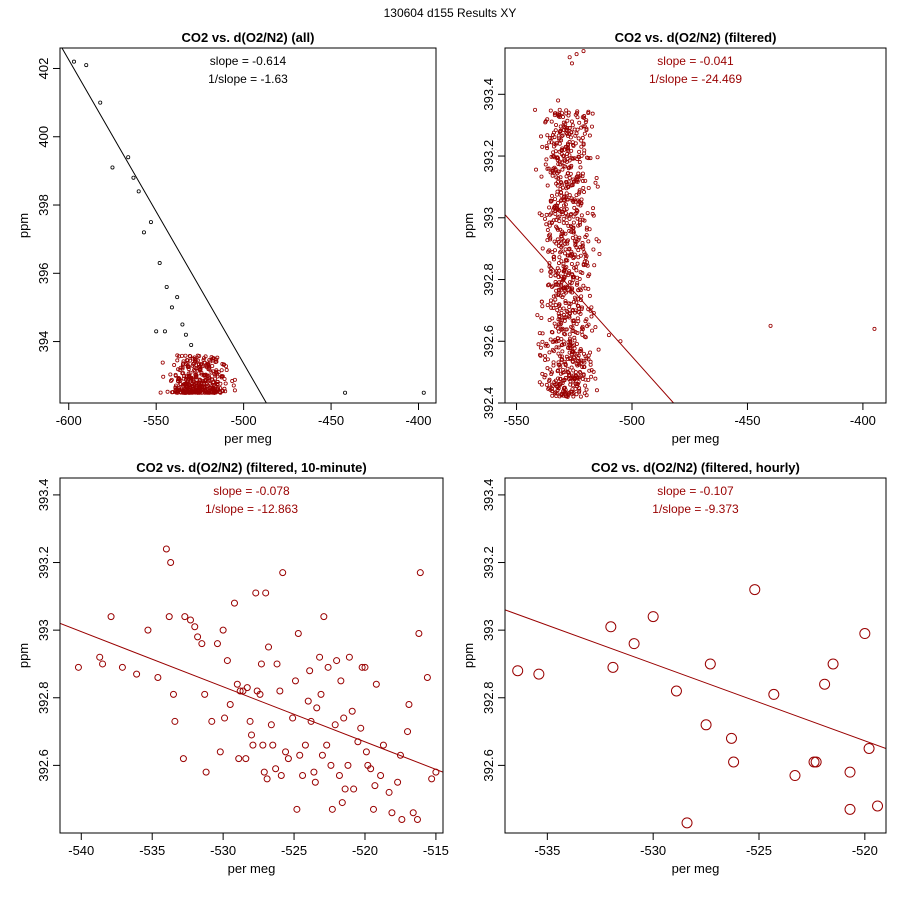 The height and width of the screenshot is (905, 900). Describe the element at coordinates (488, 279) in the screenshot. I see `y-tick-label: 392.8` at that location.